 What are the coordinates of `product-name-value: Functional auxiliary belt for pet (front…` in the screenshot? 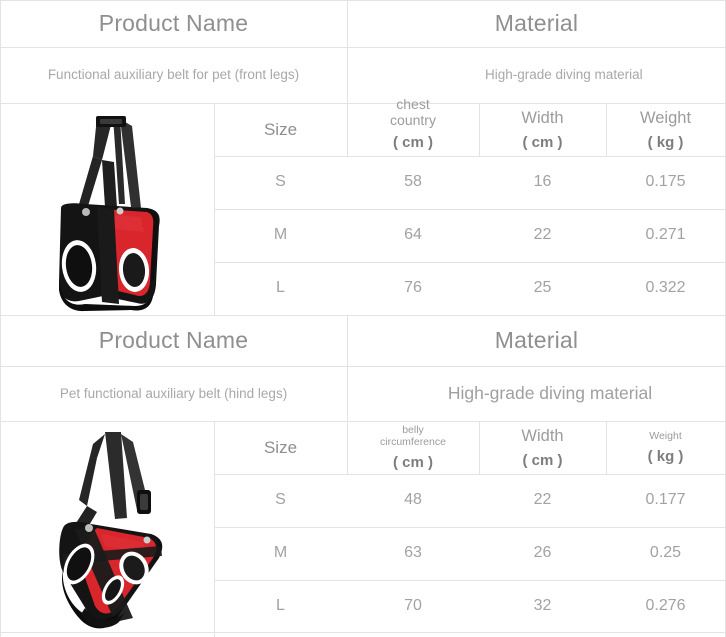 It's located at (173, 75).